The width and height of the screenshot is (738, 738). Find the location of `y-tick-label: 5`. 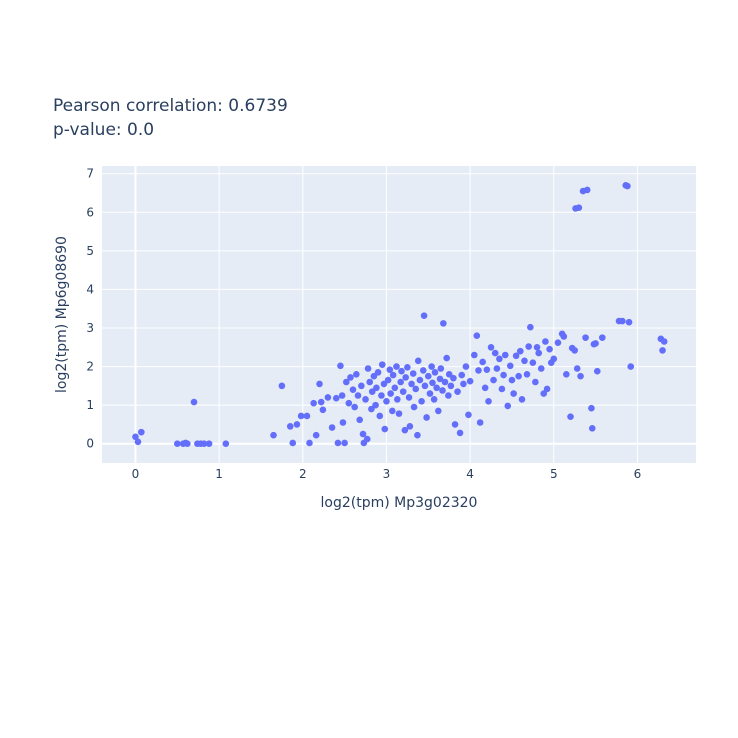

y-tick-label: 5 is located at coordinates (90, 251).